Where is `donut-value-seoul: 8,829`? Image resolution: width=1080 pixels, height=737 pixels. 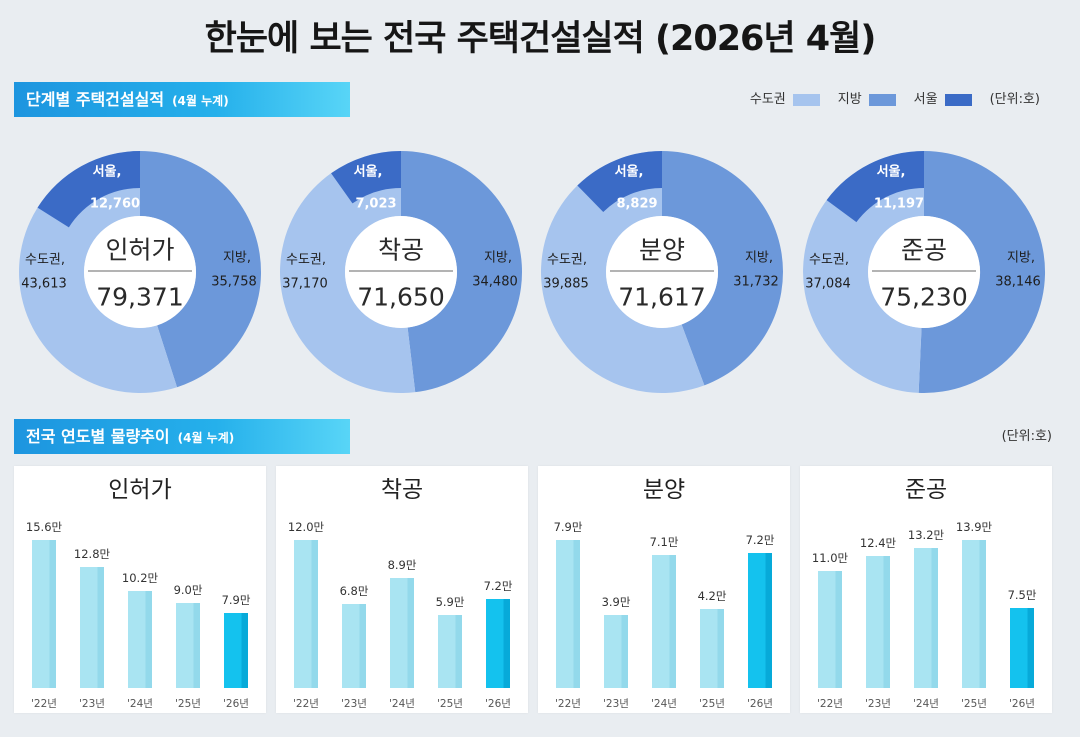
donut-value-seoul: 8,829 is located at coordinates (636, 204).